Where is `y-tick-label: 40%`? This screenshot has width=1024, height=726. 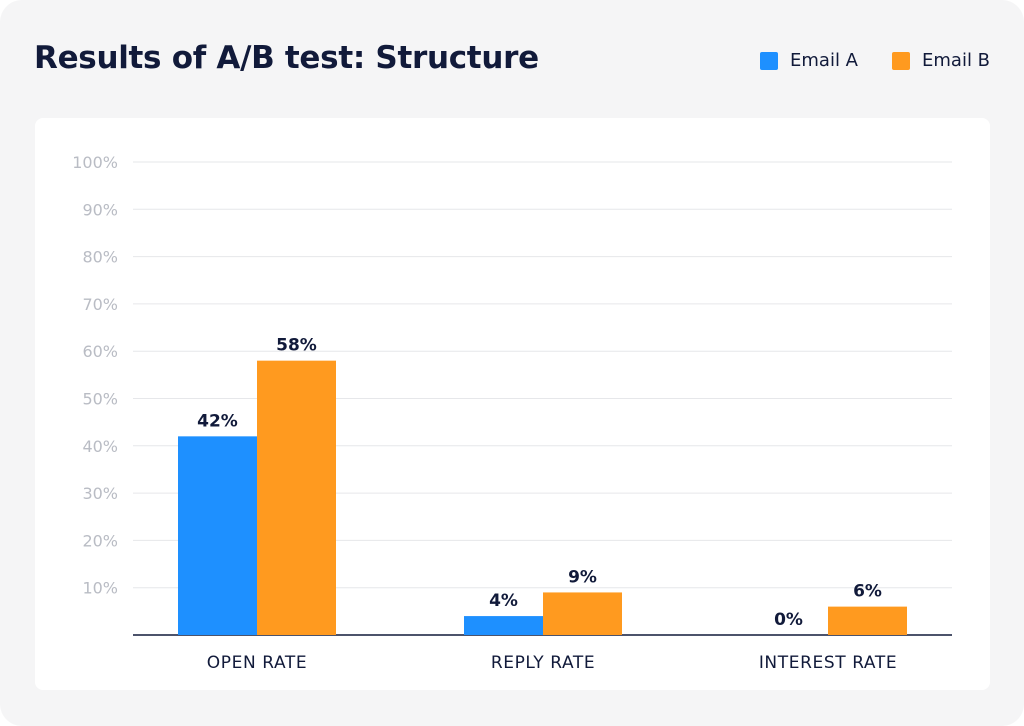
y-tick-label: 40% is located at coordinates (100, 446).